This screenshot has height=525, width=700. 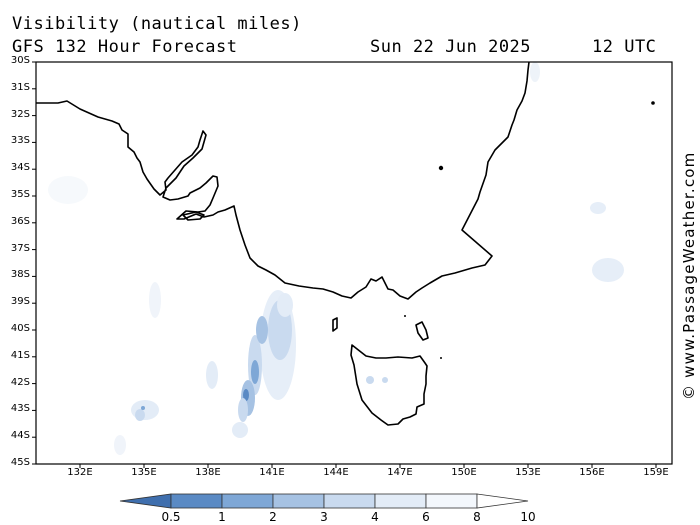 What do you see at coordinates (208, 472) in the screenshot?
I see `lon-label: 138E` at bounding box center [208, 472].